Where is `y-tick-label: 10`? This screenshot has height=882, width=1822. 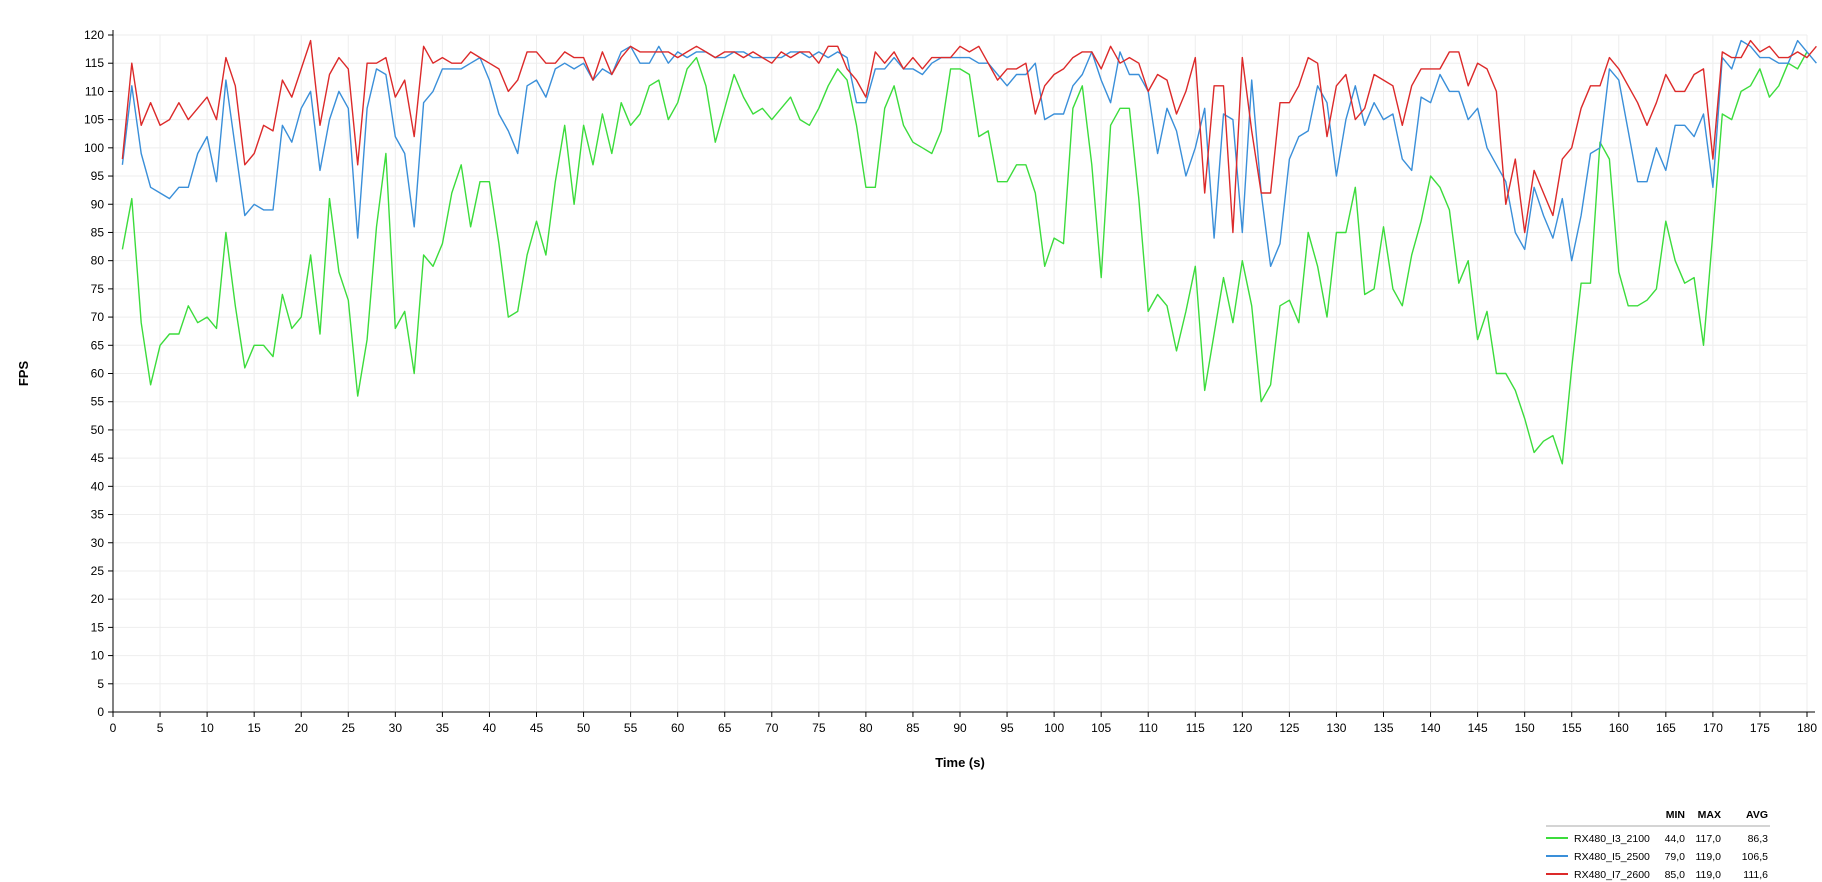
y-tick-label: 10 is located at coordinates (98, 656).